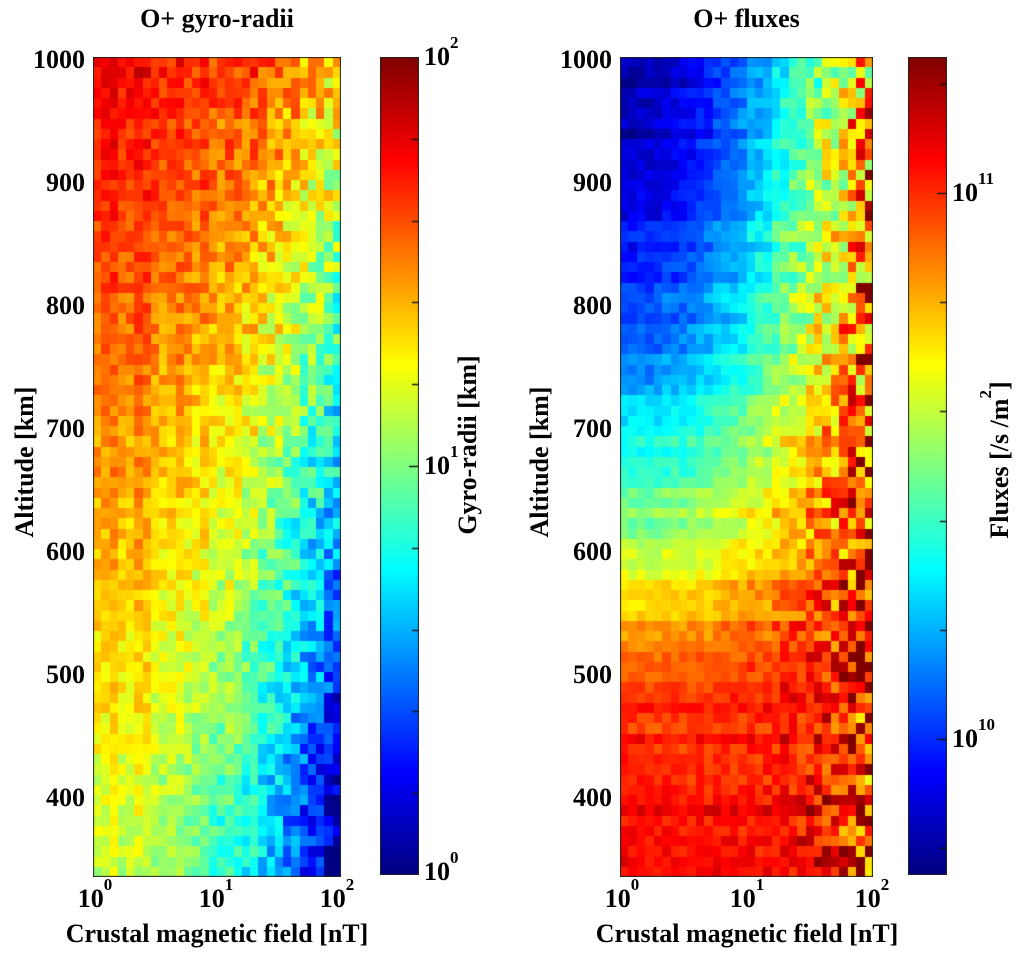  Describe the element at coordinates (746, 18) in the screenshot. I see `flux-panel-title: O+ fluxes` at that location.